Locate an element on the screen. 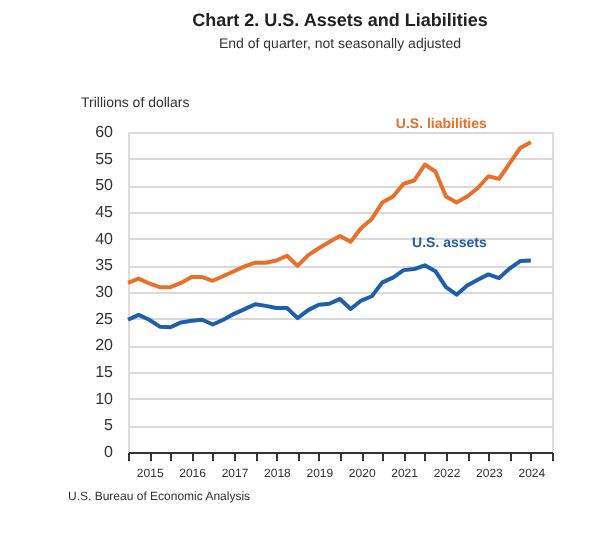 This screenshot has height=540, width=600. y-tick-label: 30 is located at coordinates (105, 292).